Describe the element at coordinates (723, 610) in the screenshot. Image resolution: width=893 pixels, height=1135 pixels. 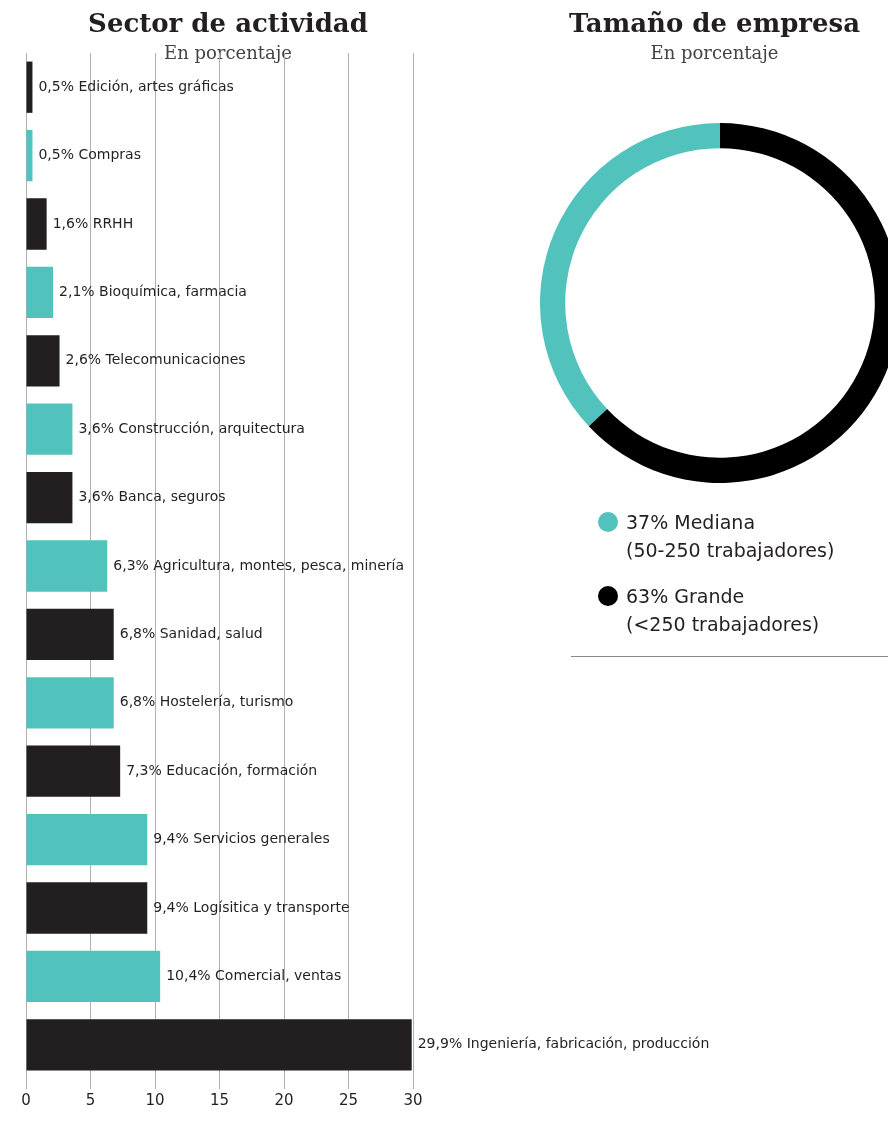
I see `legend-label: 63% Grande (<250 trabajadores)` at that location.